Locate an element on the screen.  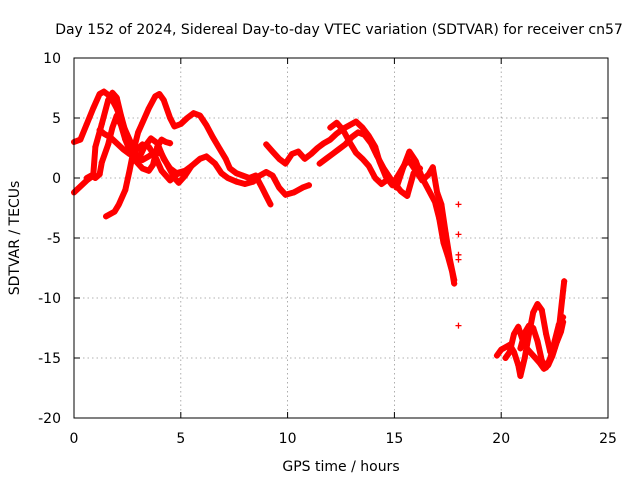
x-tick-label: 25 is located at coordinates (608, 439).